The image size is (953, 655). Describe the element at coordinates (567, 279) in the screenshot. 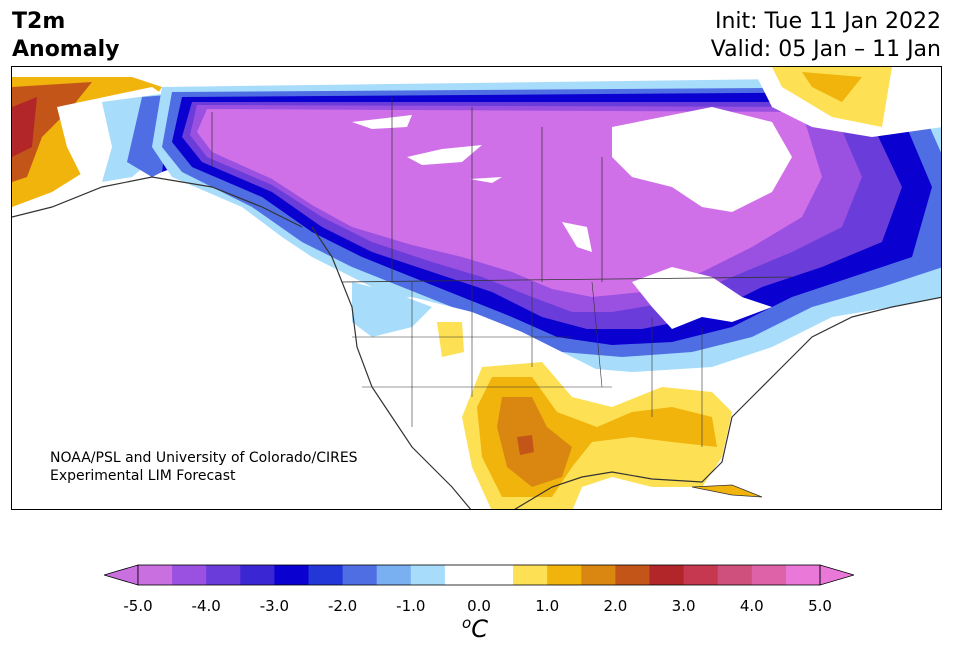

I see `us-canada-border` at that location.